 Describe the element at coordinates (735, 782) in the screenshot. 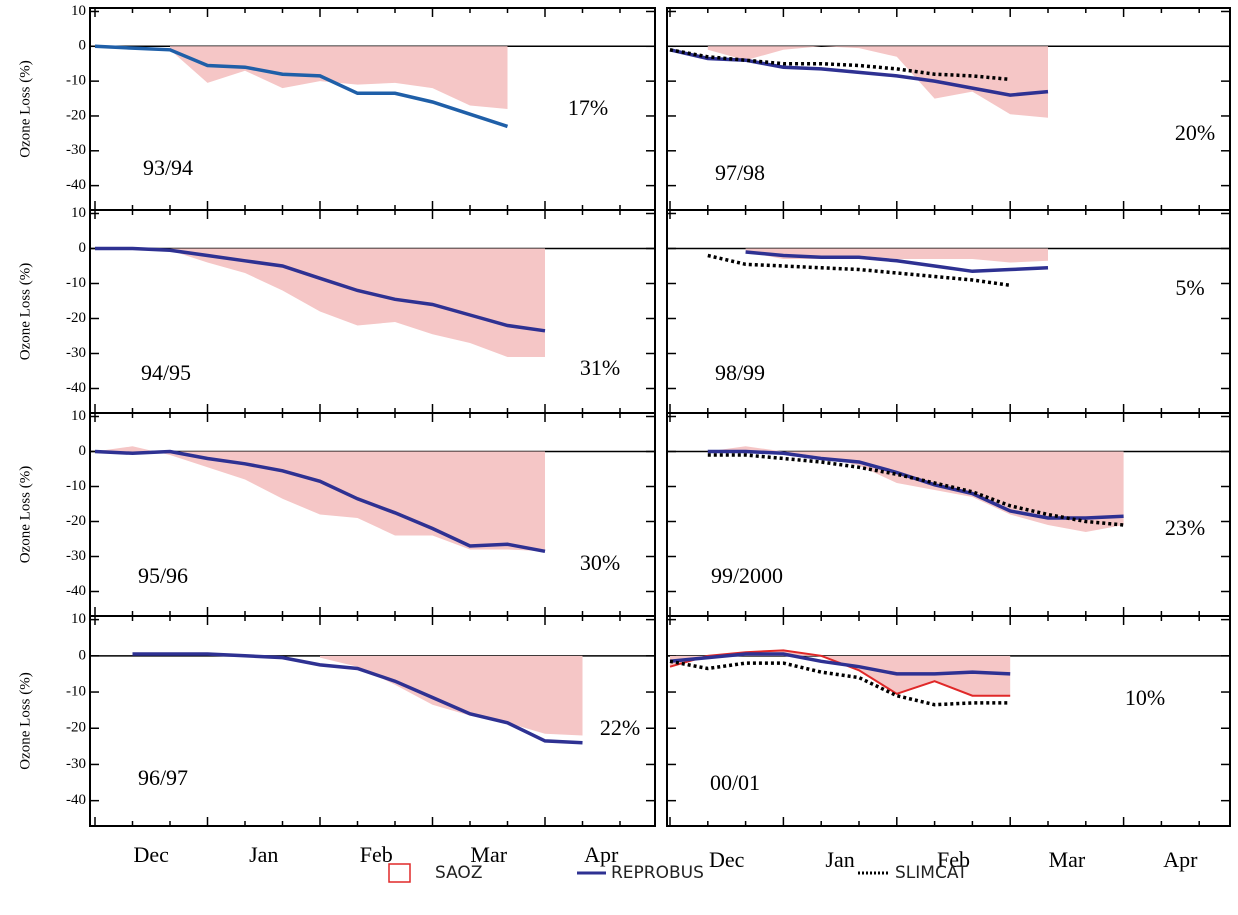

I see `season-label: 00/01` at that location.